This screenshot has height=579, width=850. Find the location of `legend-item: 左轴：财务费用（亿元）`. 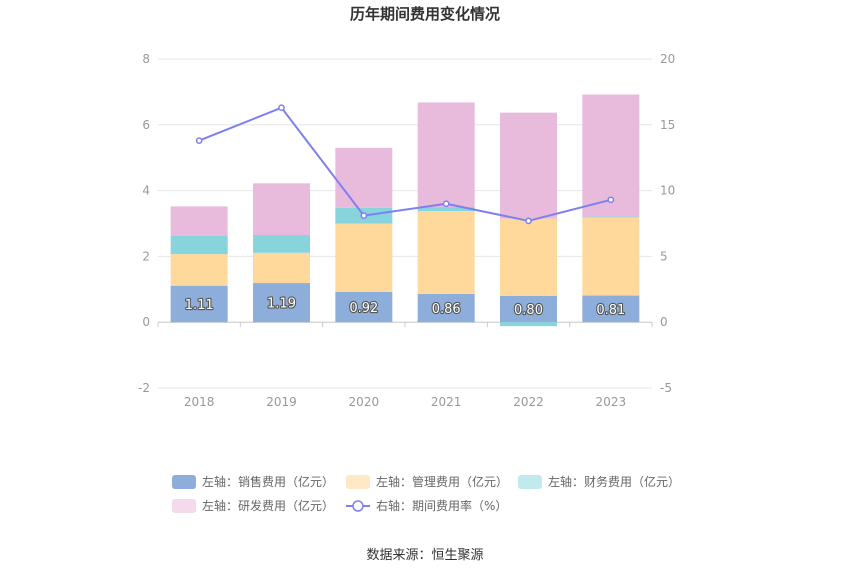

legend-item: 左轴：财务费用（亿元） is located at coordinates (599, 481).